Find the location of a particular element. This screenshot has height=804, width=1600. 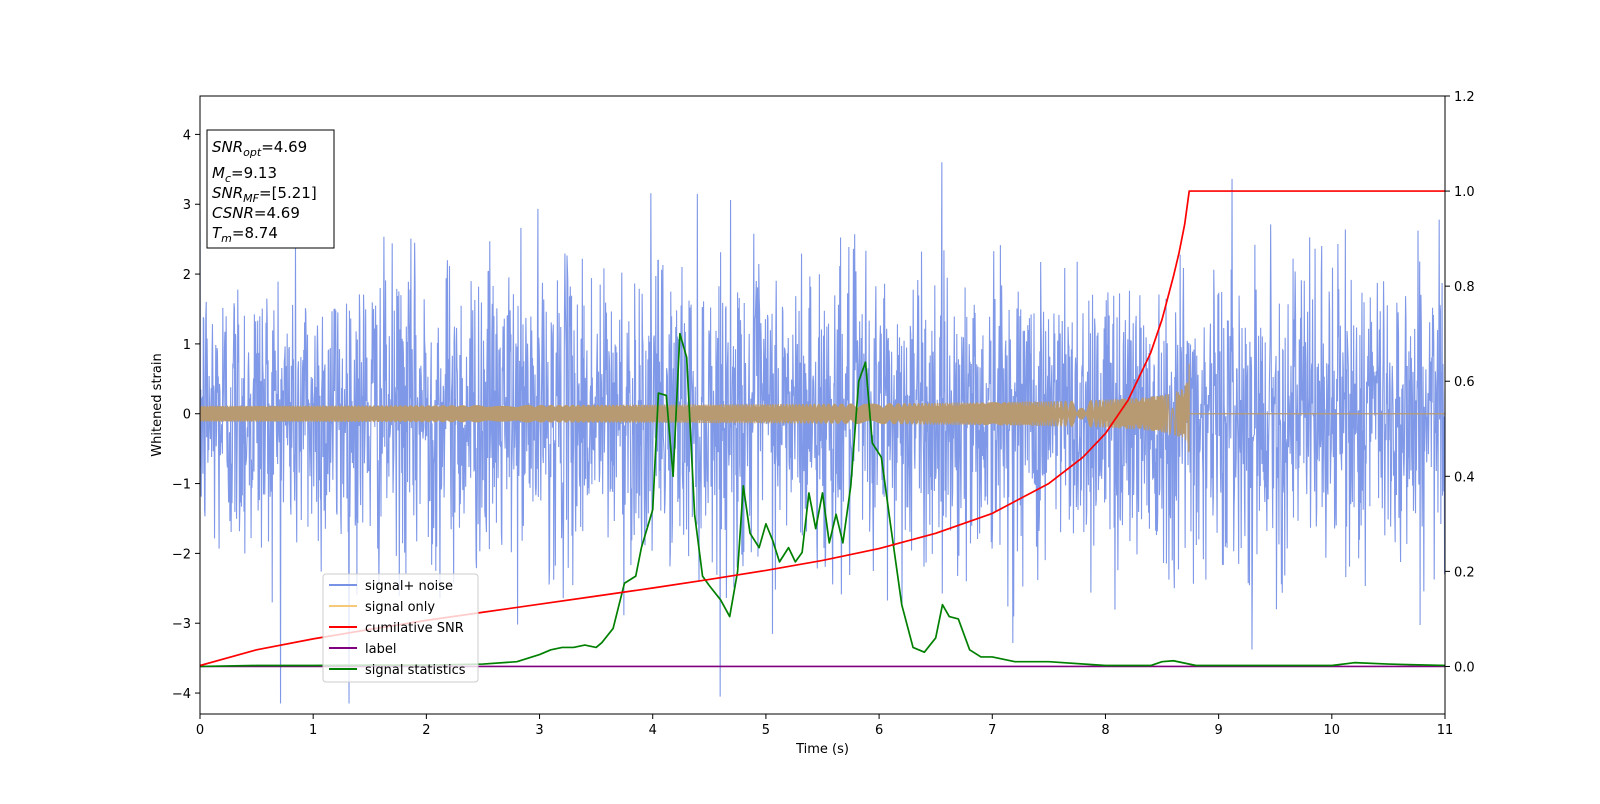

x-tick-label: 8 is located at coordinates (1105, 730).